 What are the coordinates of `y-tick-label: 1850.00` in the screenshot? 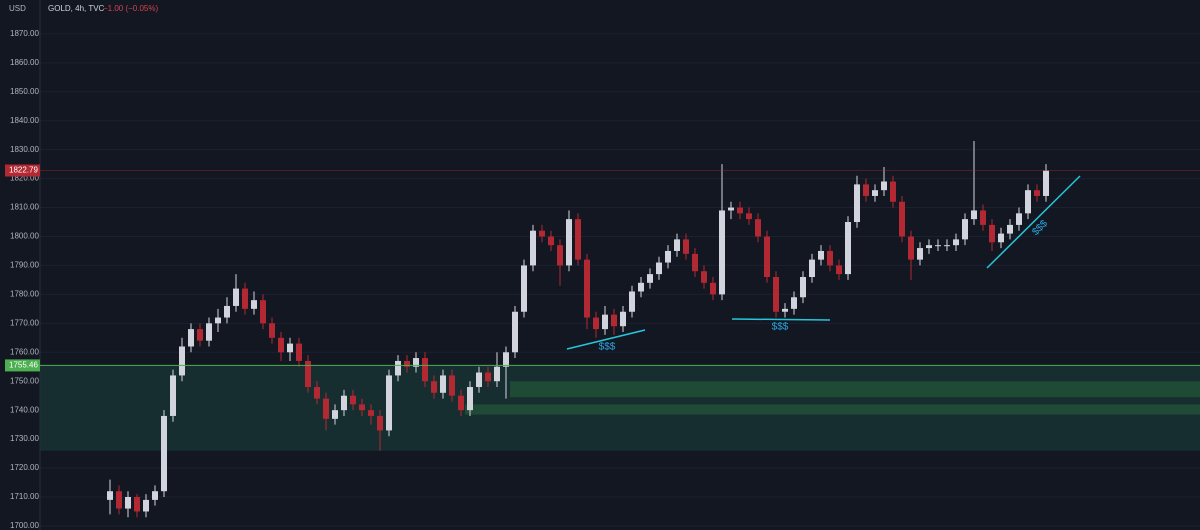 It's located at (24, 91).